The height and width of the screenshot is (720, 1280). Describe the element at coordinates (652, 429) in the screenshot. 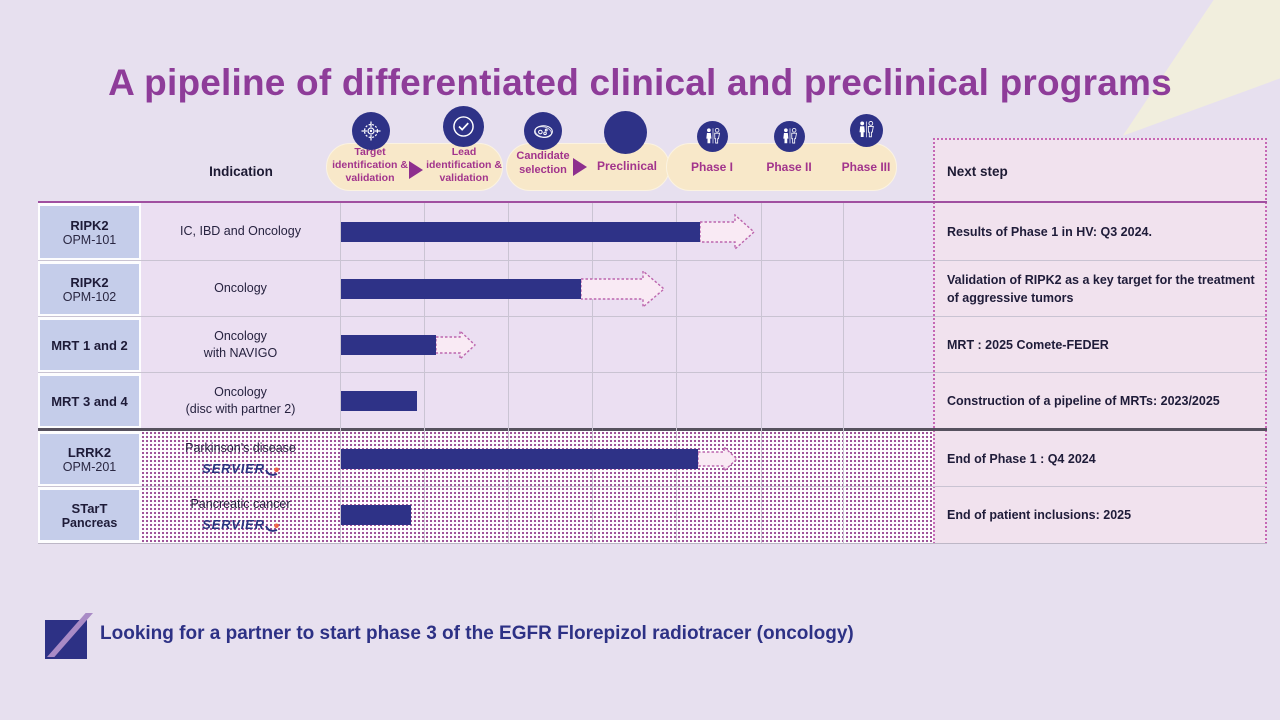

I see `partner-section-separator` at that location.